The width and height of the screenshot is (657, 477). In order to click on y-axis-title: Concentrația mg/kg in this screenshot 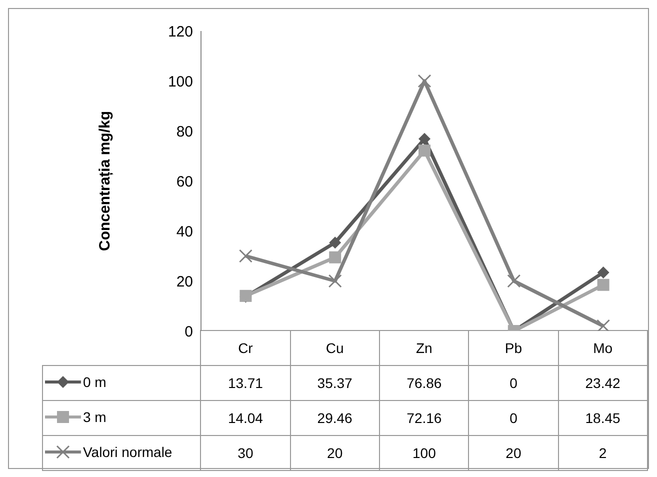, I will do `click(105, 181)`.